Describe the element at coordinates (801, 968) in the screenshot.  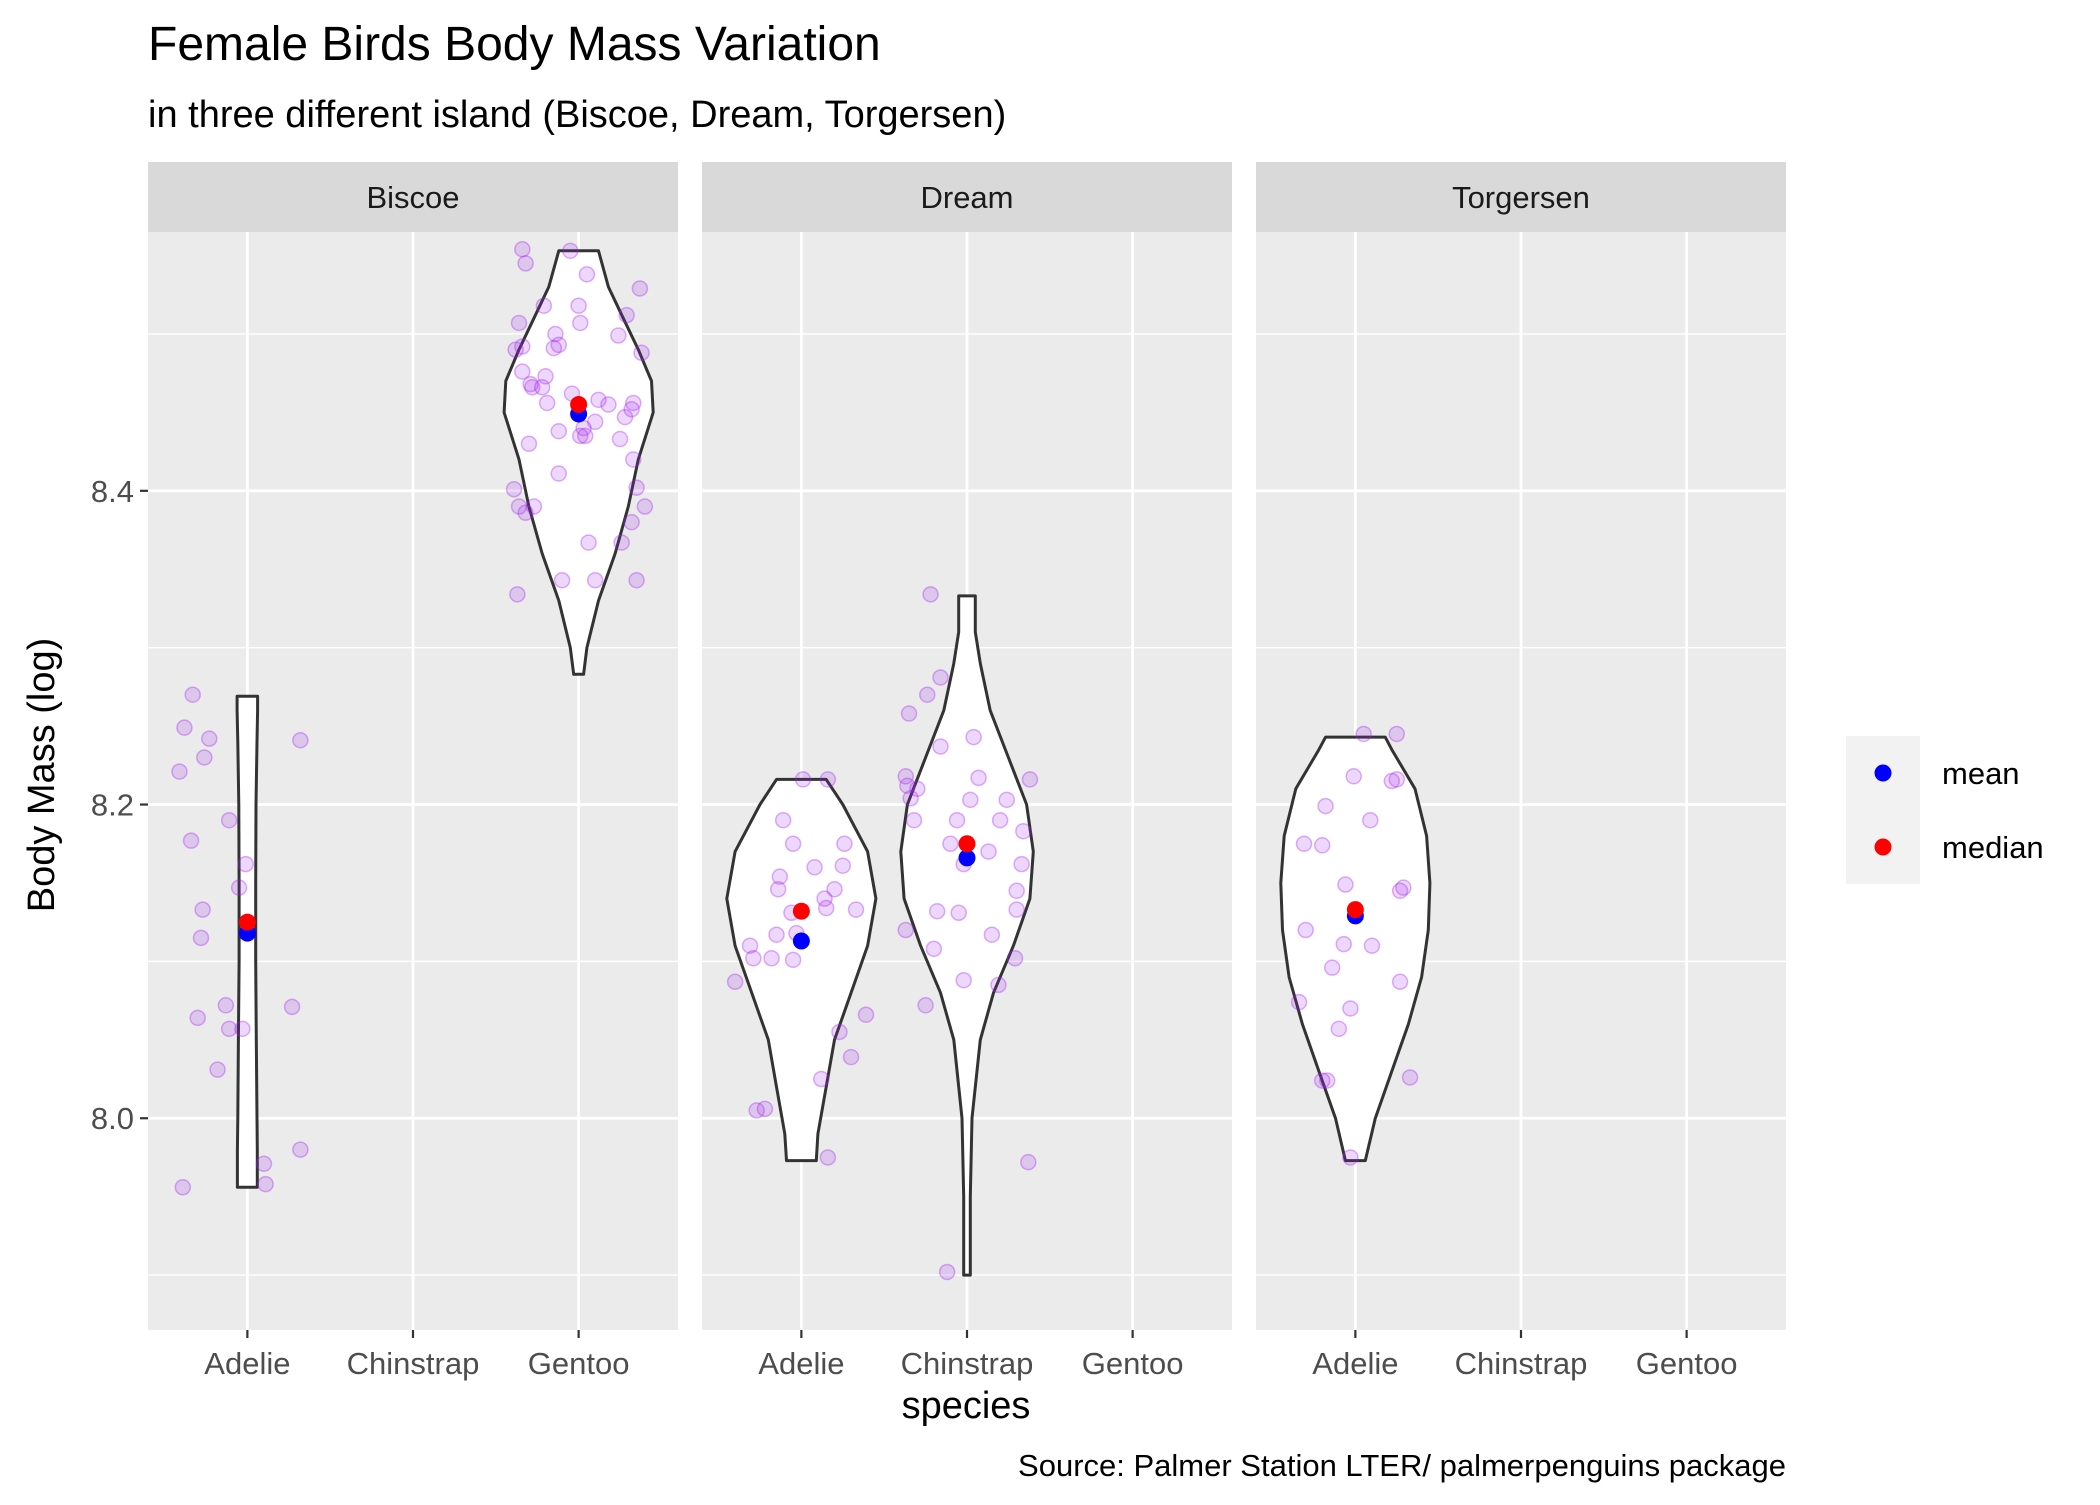
I see `species-group-adelie` at that location.